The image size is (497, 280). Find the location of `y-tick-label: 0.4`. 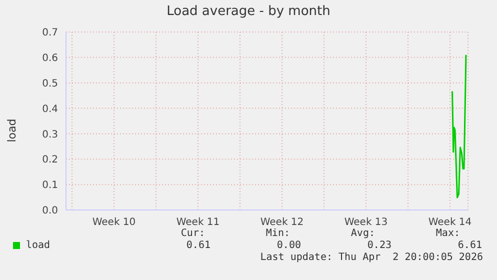

y-tick-label: 0.4 is located at coordinates (50, 109).